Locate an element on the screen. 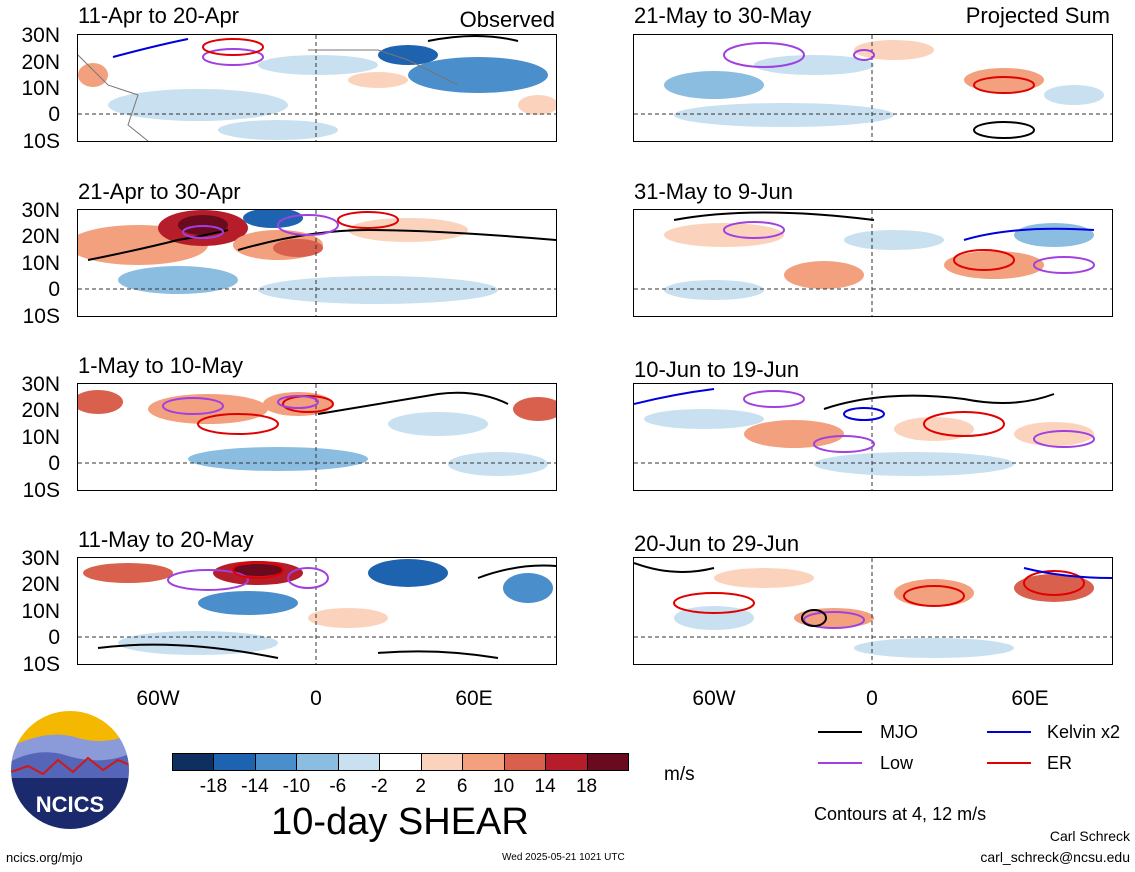 The width and height of the screenshot is (1135, 872). projected-sum-label: Projected Sum is located at coordinates (1037, 15).